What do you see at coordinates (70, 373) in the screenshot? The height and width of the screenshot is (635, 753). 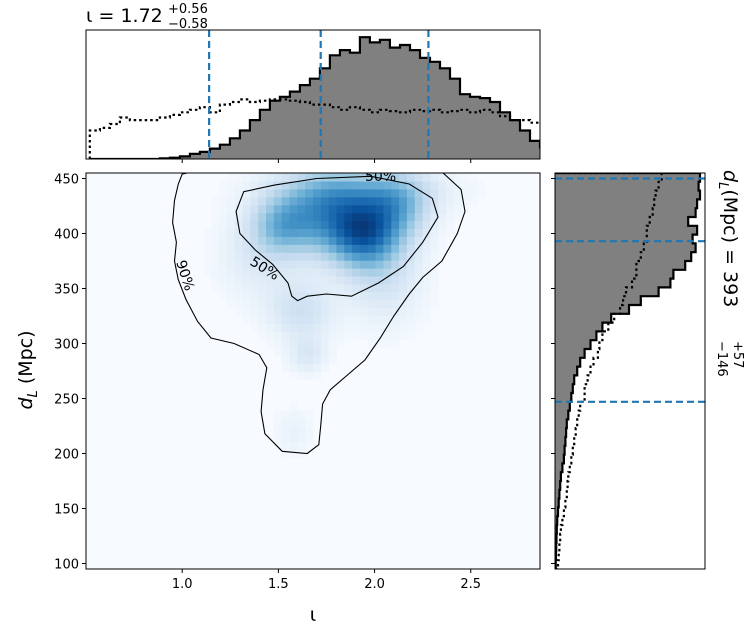 I see `y-axis-ticks: 100 150 200 250 300 350 400 450` at bounding box center [70, 373].